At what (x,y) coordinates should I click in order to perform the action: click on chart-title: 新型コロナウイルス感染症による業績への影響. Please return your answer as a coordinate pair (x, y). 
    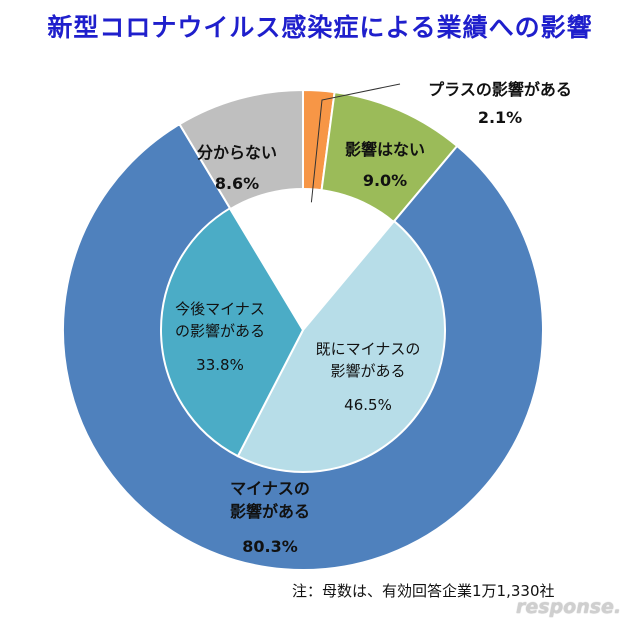
    Looking at the image, I should click on (320, 27).